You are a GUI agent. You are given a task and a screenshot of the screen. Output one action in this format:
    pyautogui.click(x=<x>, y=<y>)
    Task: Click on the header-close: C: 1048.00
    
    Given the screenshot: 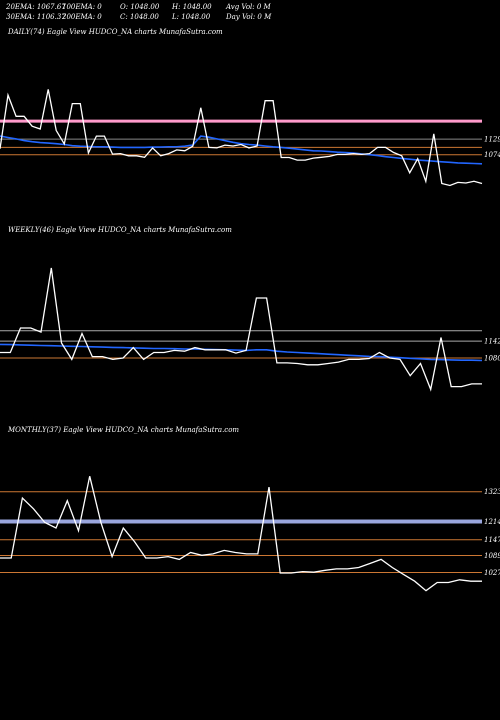 What is the action you would take?
    pyautogui.click(x=139, y=17)
    